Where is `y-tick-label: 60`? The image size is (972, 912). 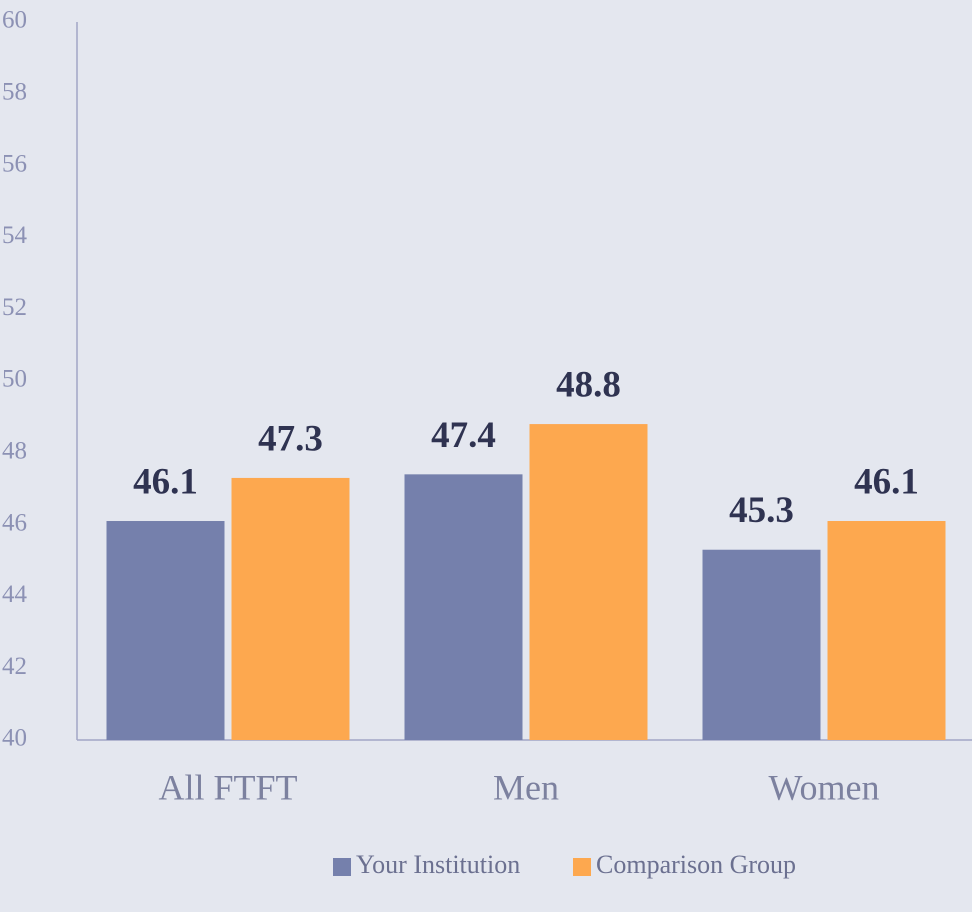
y-tick-label: 60 is located at coordinates (14, 20).